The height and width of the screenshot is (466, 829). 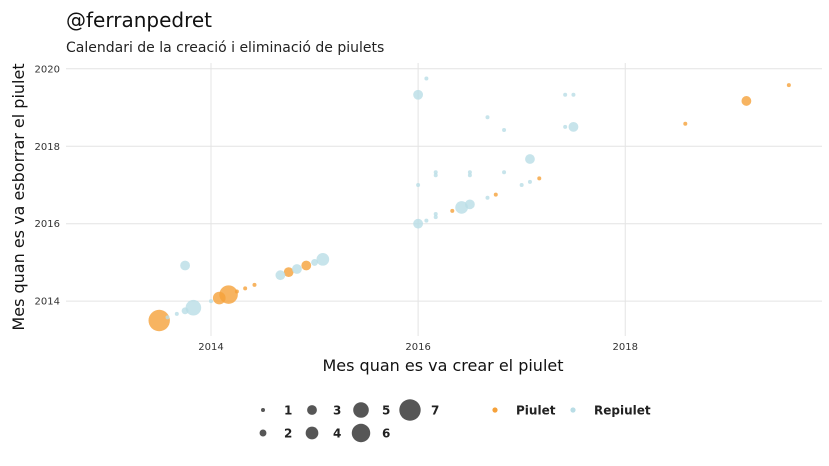 What do you see at coordinates (435, 411) in the screenshot?
I see `size-legend-label: 7` at bounding box center [435, 411].